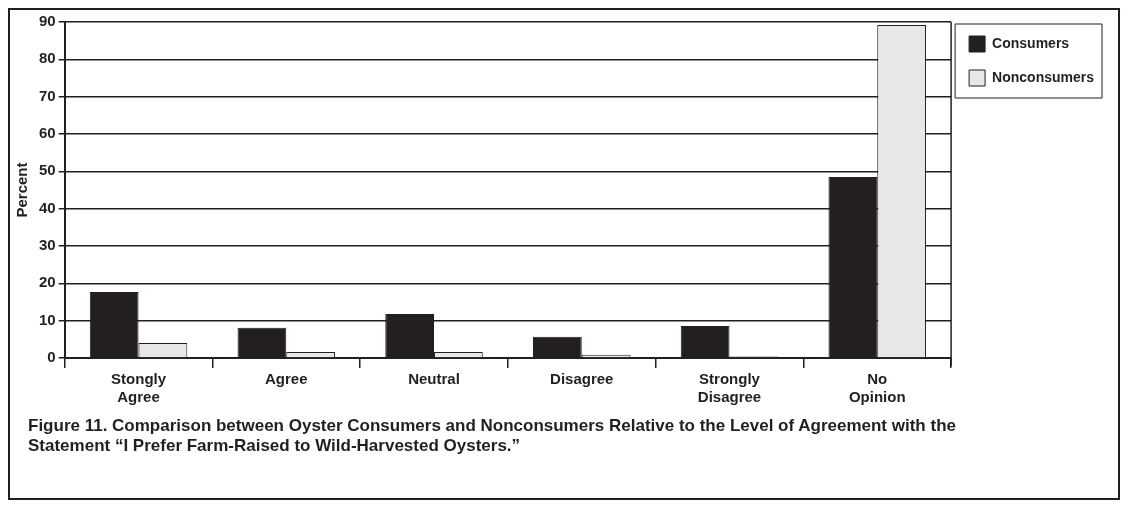 This screenshot has height=510, width=1133. What do you see at coordinates (47, 319) in the screenshot?
I see `y-tick-label: 10` at bounding box center [47, 319].